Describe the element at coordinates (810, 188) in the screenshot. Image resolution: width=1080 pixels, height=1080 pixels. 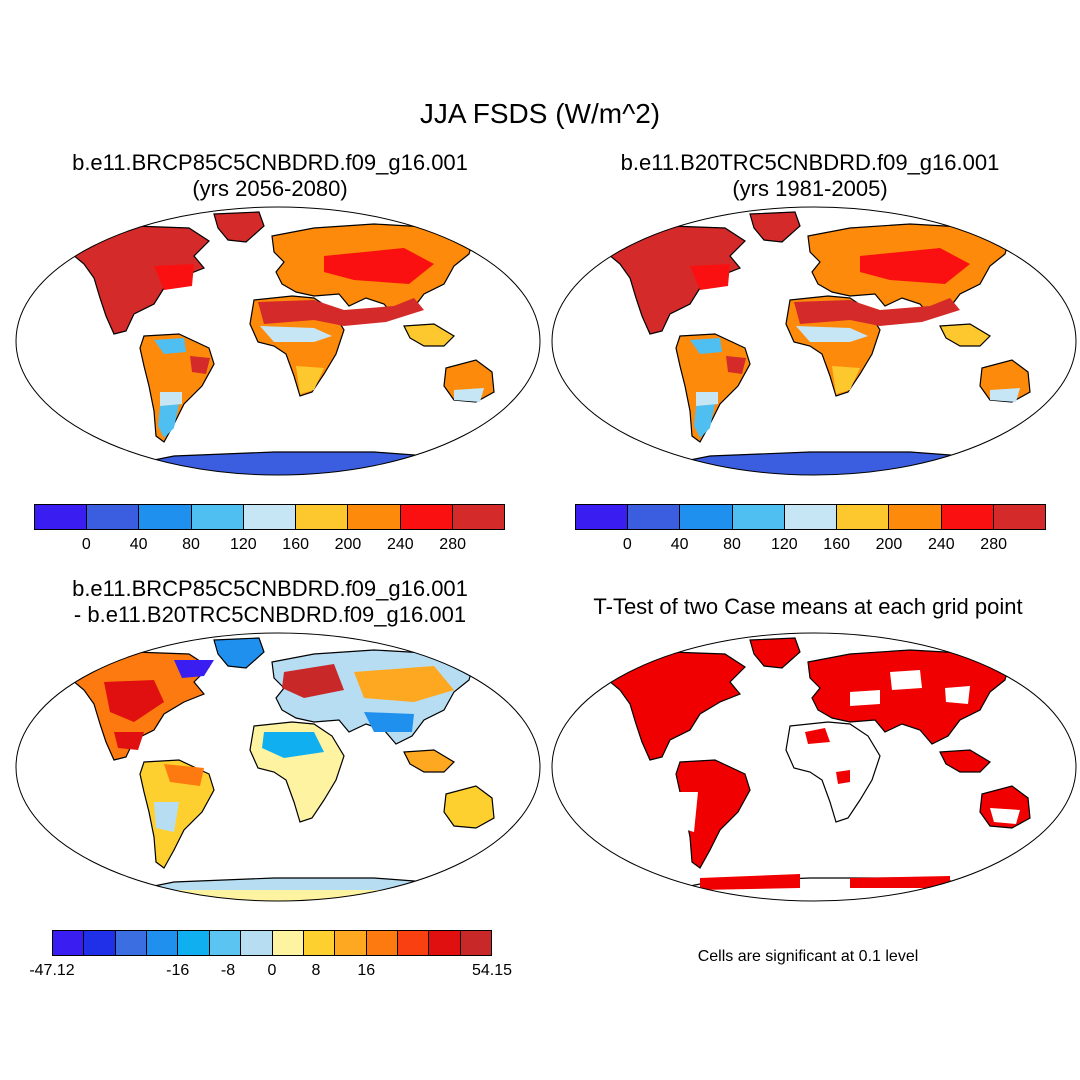
I see `panel-title-line2: (yrs 1981-2005)` at that location.